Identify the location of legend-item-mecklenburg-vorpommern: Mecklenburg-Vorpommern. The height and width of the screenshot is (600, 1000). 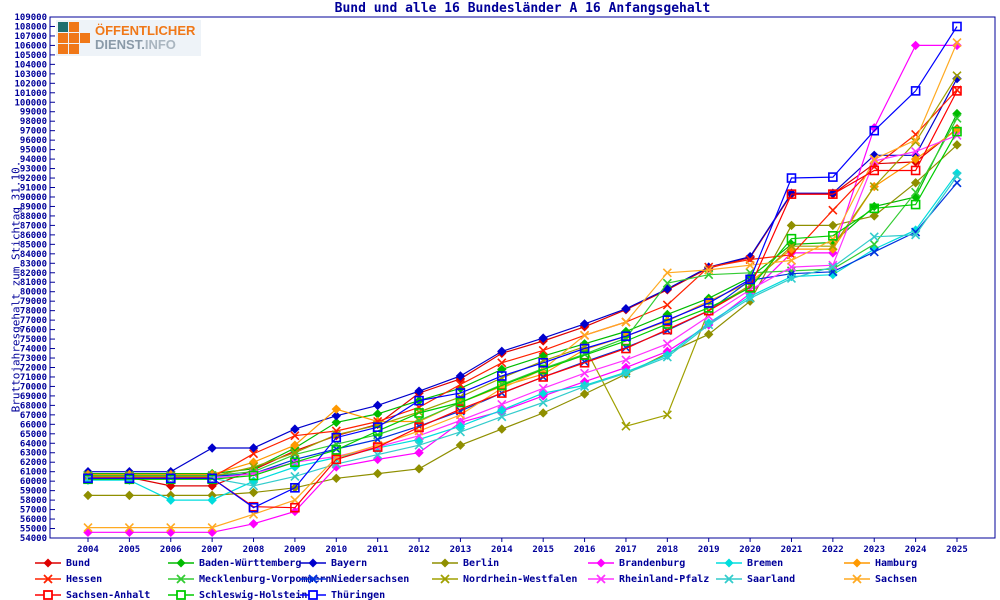
(249, 579).